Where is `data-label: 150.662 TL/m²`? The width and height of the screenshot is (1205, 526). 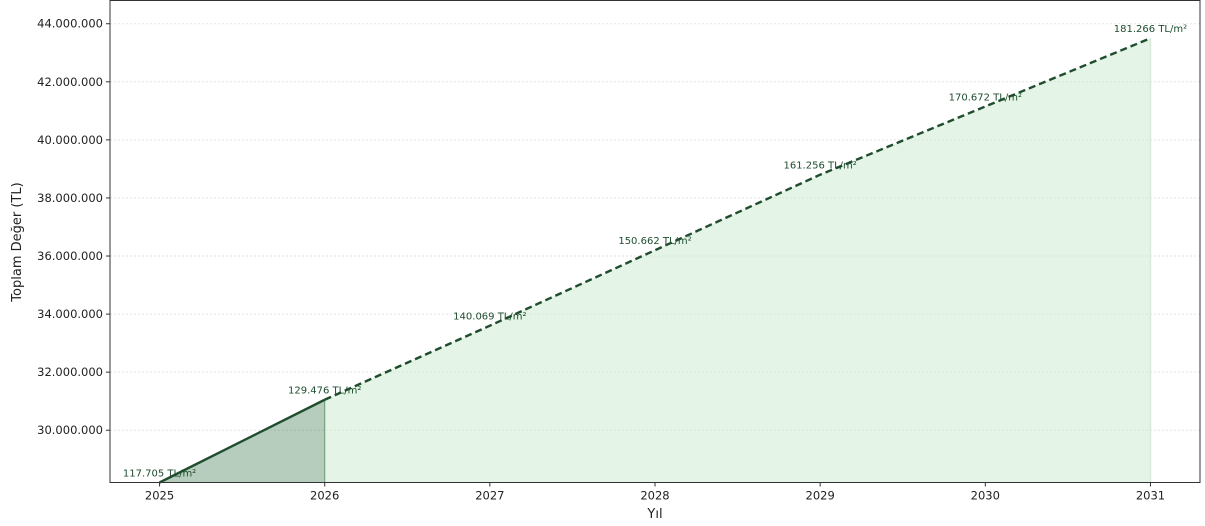 data-label: 150.662 TL/m² is located at coordinates (654, 241).